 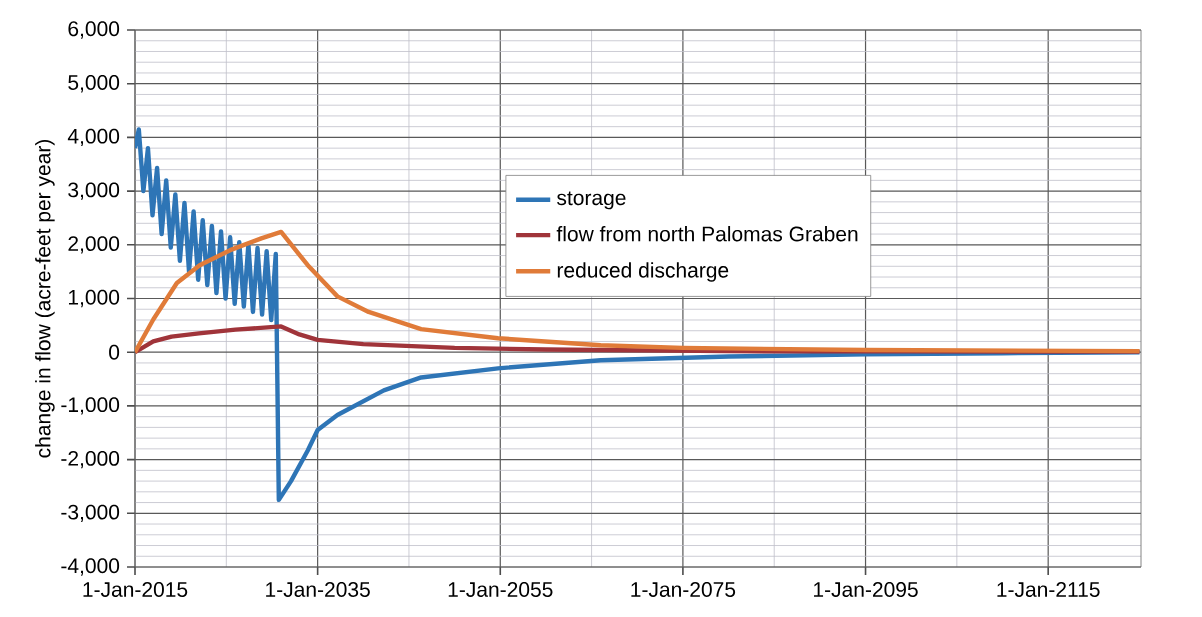 I want to click on legend-label: reduced discharge, so click(x=643, y=272).